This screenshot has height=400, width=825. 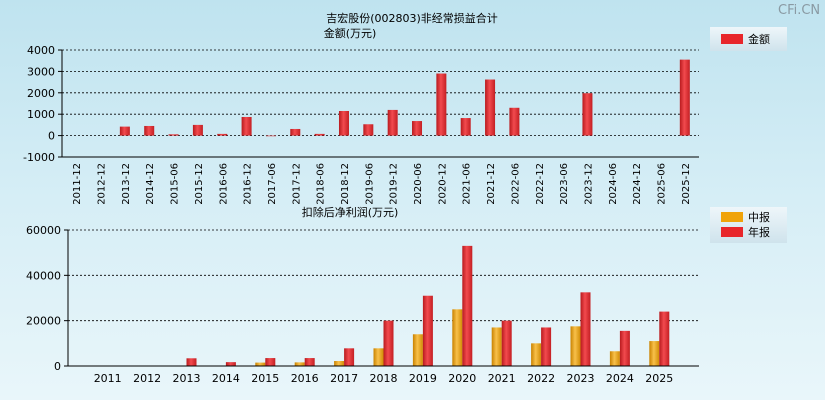 I want to click on y-tick-label: -1000, so click(x=39, y=157).